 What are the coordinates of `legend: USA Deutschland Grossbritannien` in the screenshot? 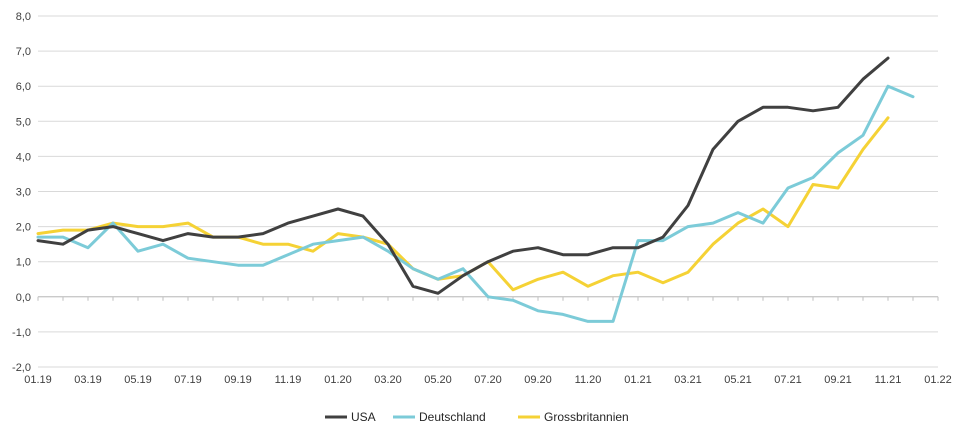 It's located at (477, 417).